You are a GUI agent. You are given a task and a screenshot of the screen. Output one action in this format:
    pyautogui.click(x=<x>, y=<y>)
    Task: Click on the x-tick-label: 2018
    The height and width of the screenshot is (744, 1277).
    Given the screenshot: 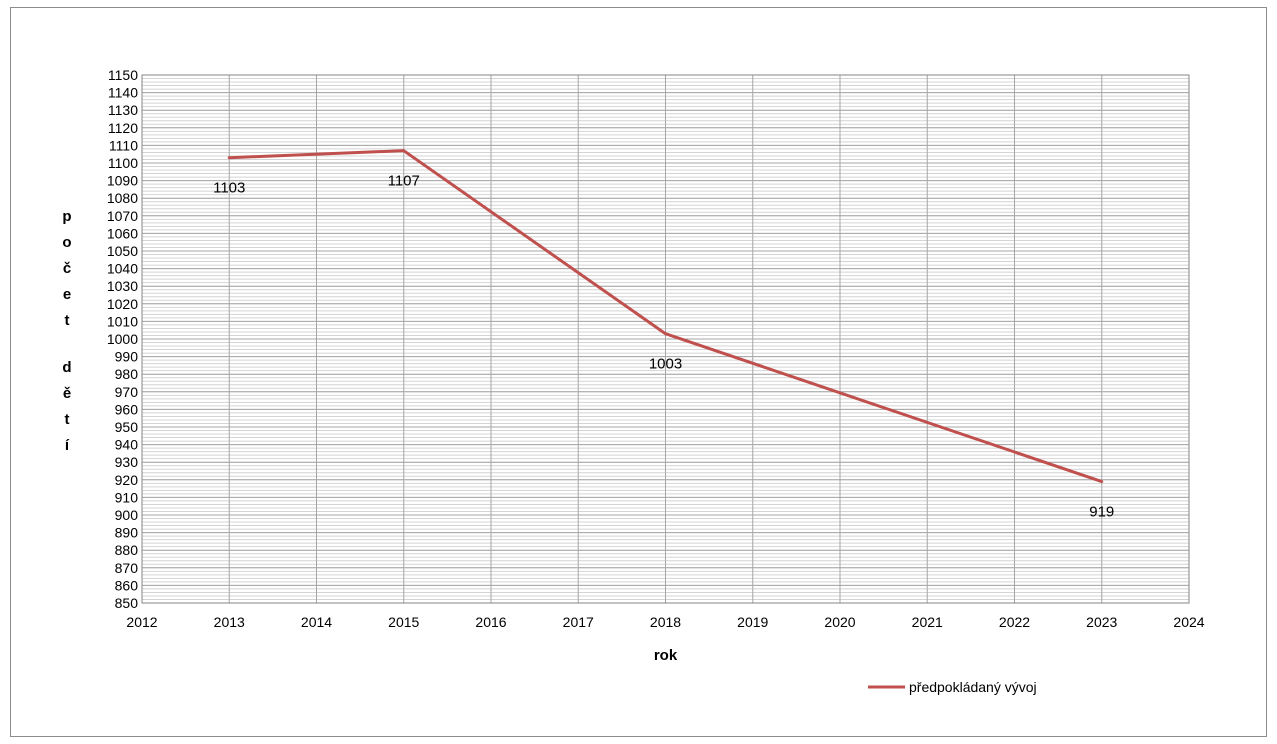 What is the action you would take?
    pyautogui.click(x=665, y=622)
    